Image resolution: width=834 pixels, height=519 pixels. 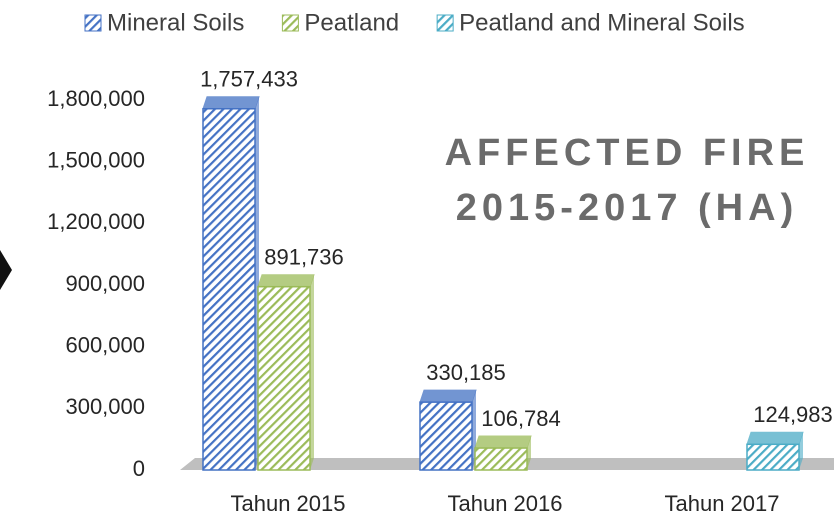 I want to click on legend-label: Mineral Soils, so click(x=175, y=22).